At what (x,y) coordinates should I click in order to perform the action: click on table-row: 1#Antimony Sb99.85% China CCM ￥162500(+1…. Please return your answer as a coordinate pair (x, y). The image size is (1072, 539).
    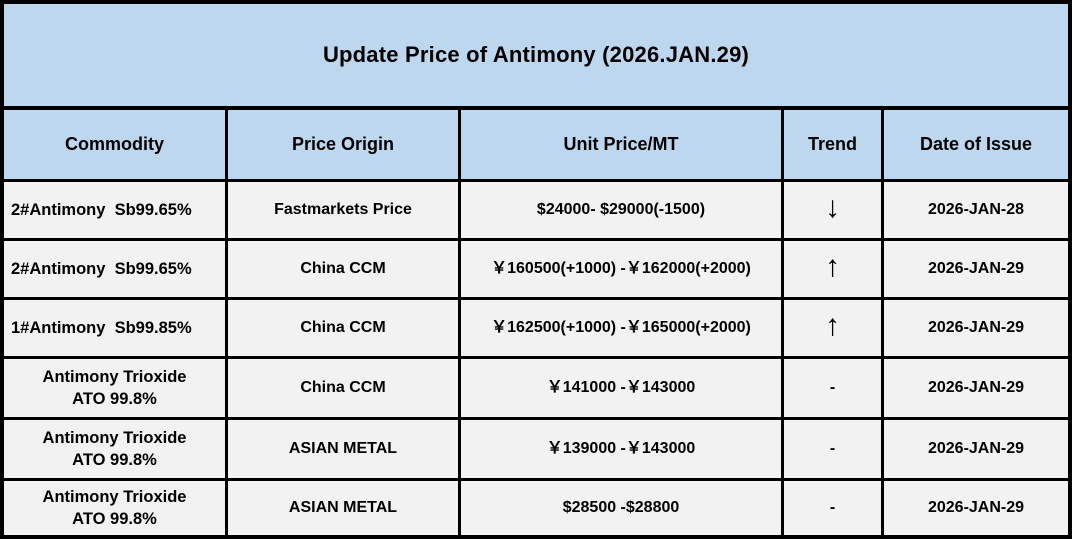
    Looking at the image, I should click on (536, 329).